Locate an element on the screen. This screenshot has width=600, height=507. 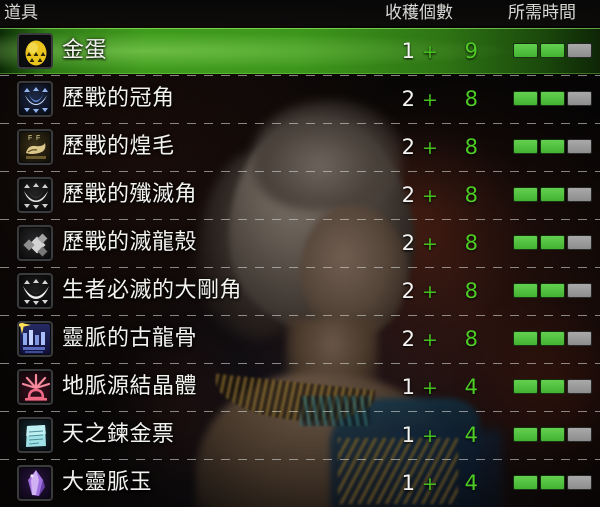
golden-egg-icon is located at coordinates (35, 51).